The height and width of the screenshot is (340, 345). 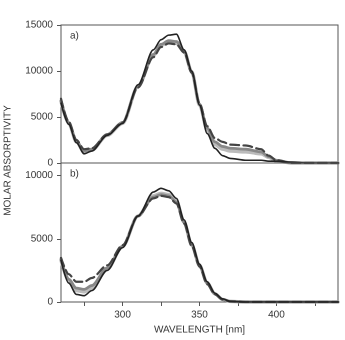 I want to click on y-axis-title: MOLAR ABSORPTIVITY, so click(x=8, y=161).